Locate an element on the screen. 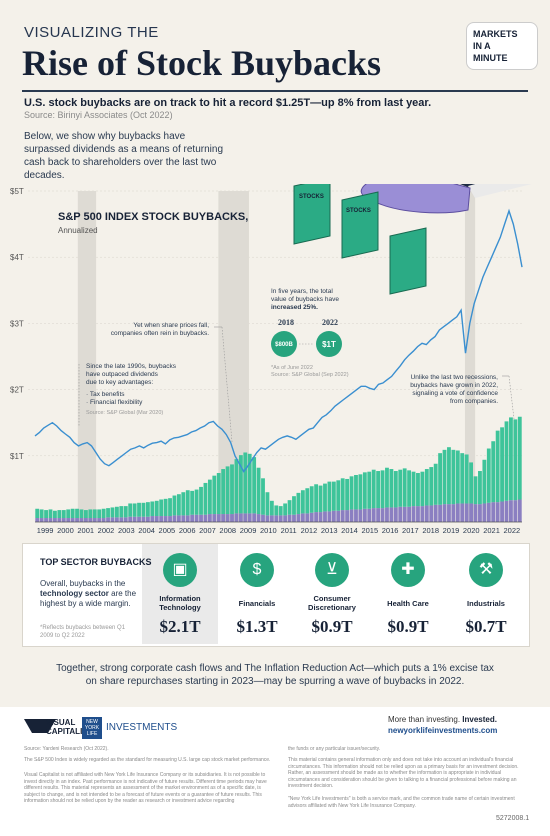 The height and width of the screenshot is (836, 550). certificate-label: STOCKS is located at coordinates (358, 211).